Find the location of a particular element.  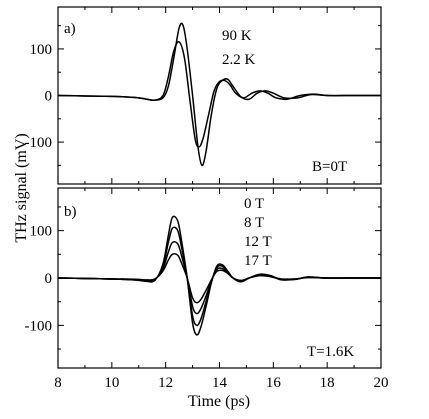

x-tick-label: 12 is located at coordinates (165, 383).